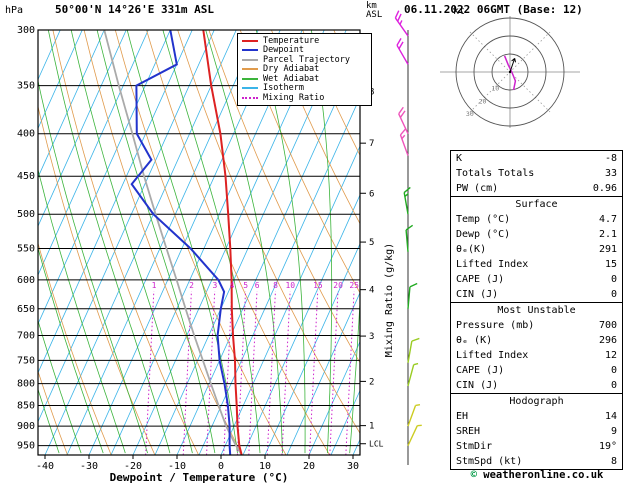 This screenshot has width=629, height=486. What do you see at coordinates (610, 173) in the screenshot?
I see `totals-totals-value: 33` at bounding box center [610, 173].